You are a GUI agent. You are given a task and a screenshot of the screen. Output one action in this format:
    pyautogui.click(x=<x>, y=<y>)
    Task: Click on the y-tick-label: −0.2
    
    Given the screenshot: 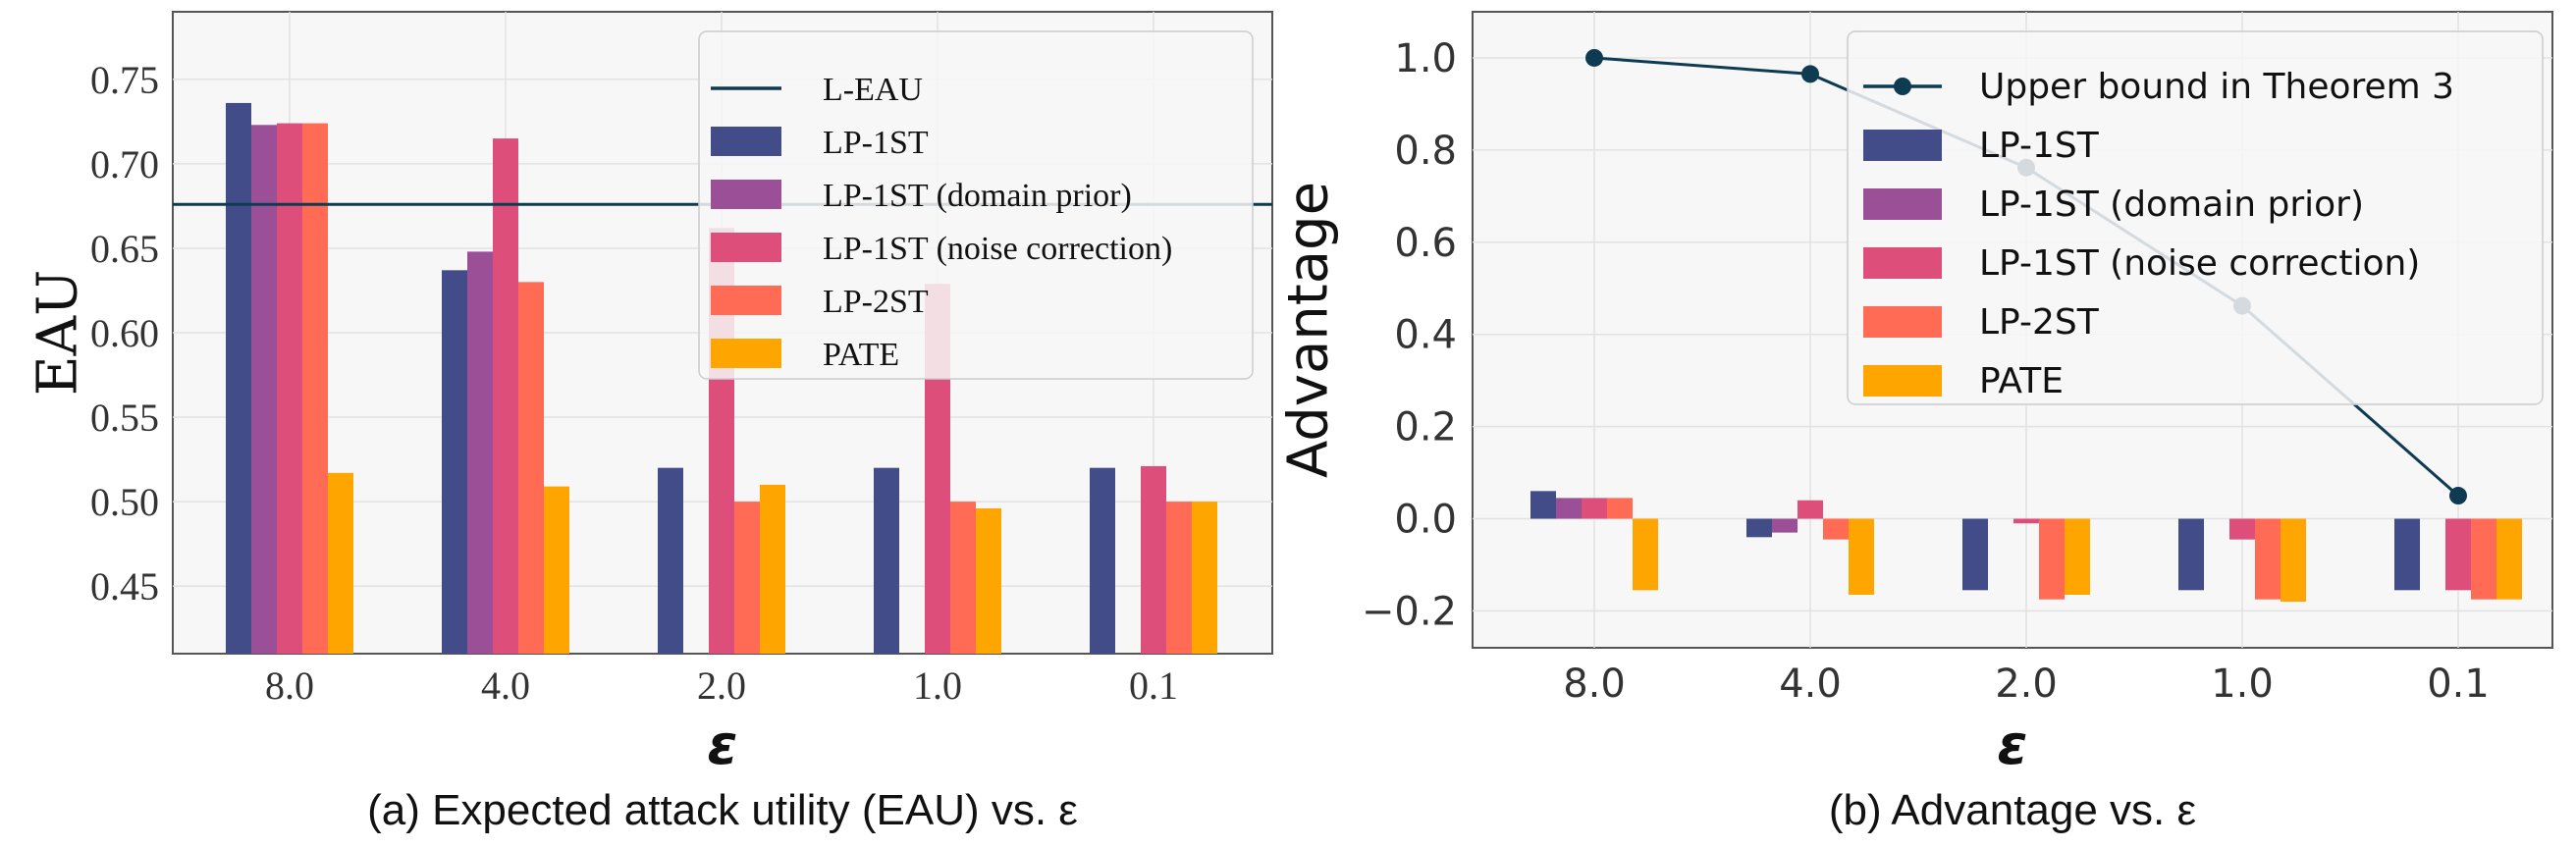 What is the action you would take?
    pyautogui.click(x=1409, y=611)
    